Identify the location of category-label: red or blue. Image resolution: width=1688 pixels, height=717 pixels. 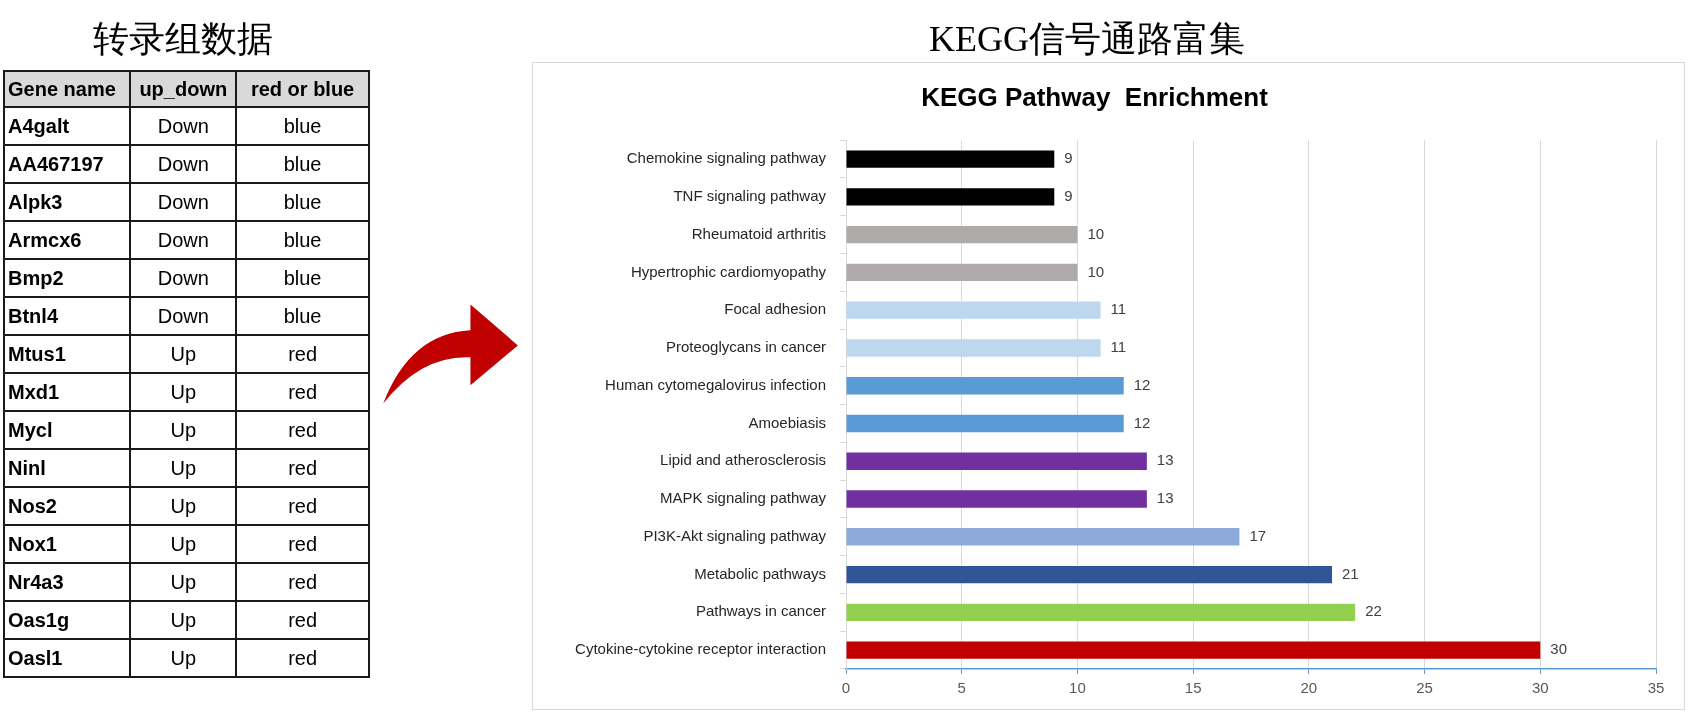
(302, 89).